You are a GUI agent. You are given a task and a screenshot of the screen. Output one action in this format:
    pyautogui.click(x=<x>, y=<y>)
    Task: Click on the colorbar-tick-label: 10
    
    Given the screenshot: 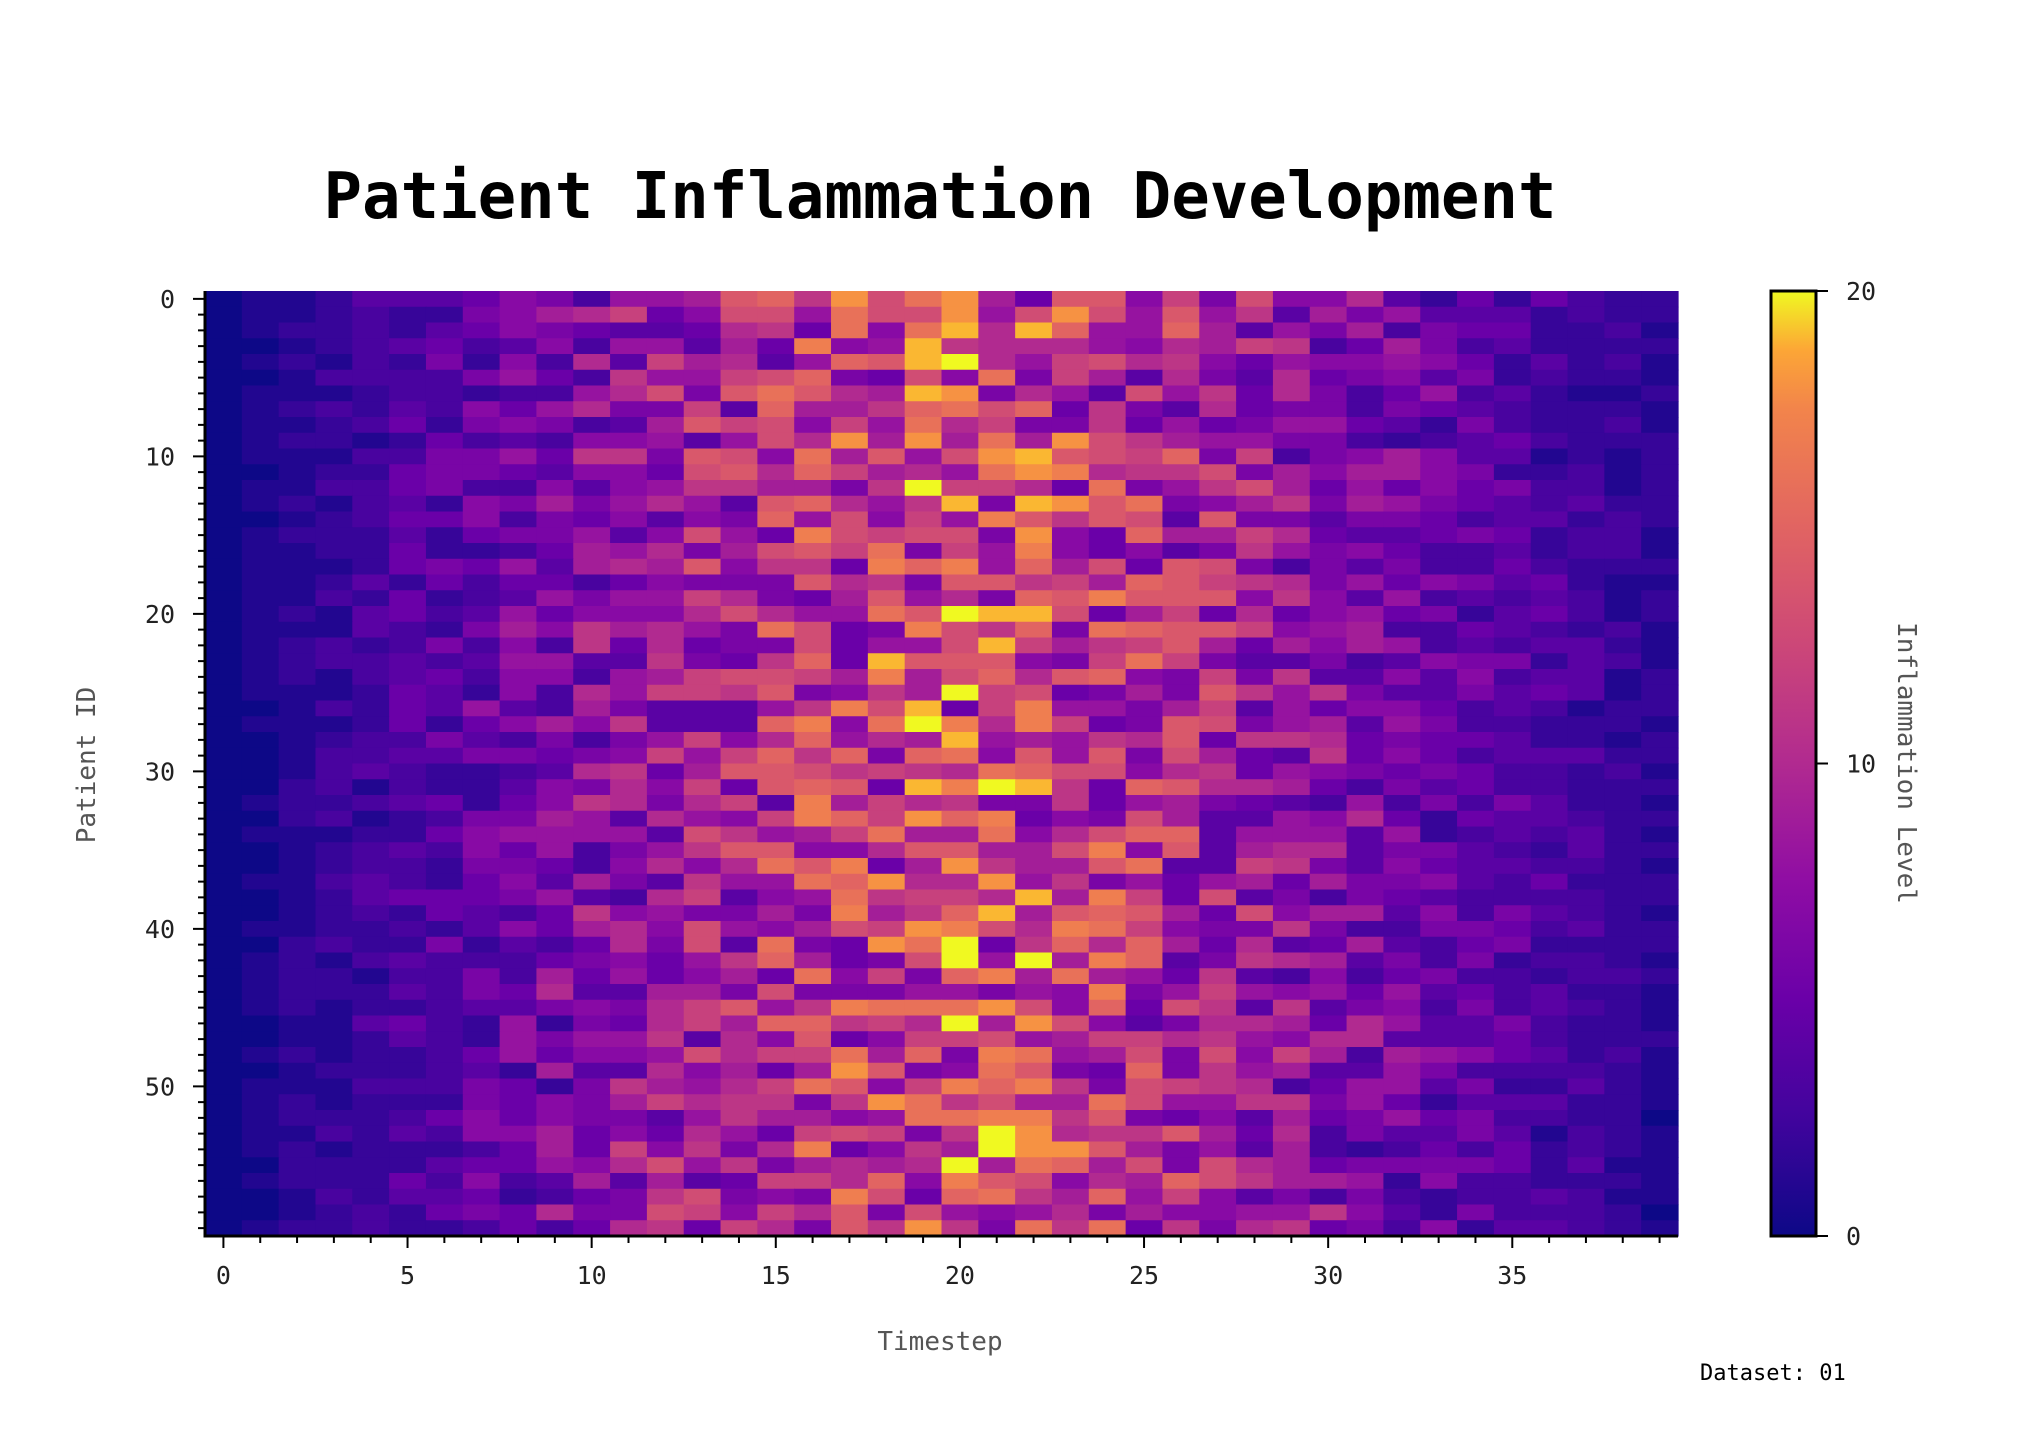 What is the action you would take?
    pyautogui.click(x=1861, y=764)
    